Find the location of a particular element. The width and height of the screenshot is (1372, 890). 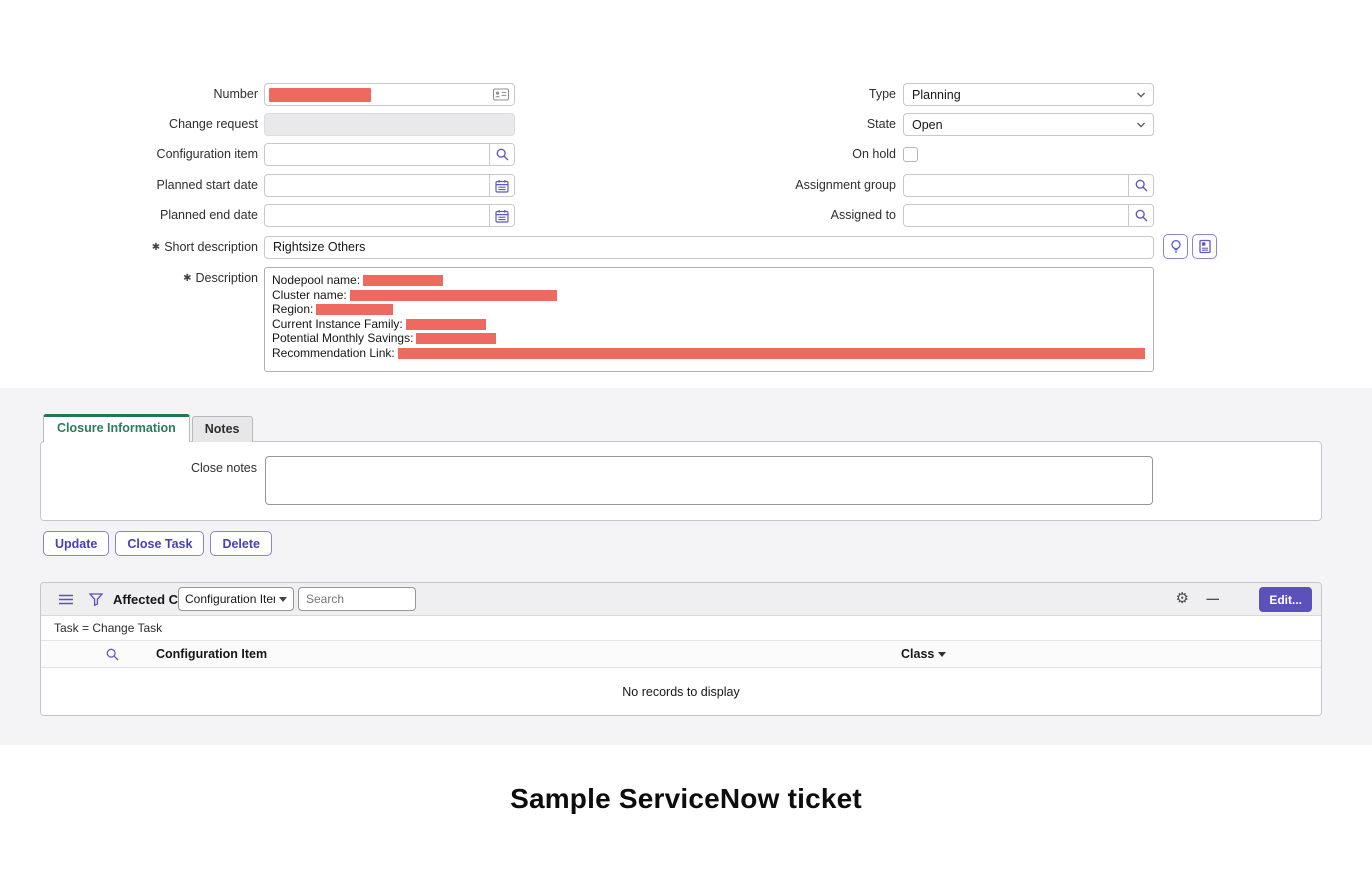

field-row-change-request: Change request is located at coordinates (277, 124).